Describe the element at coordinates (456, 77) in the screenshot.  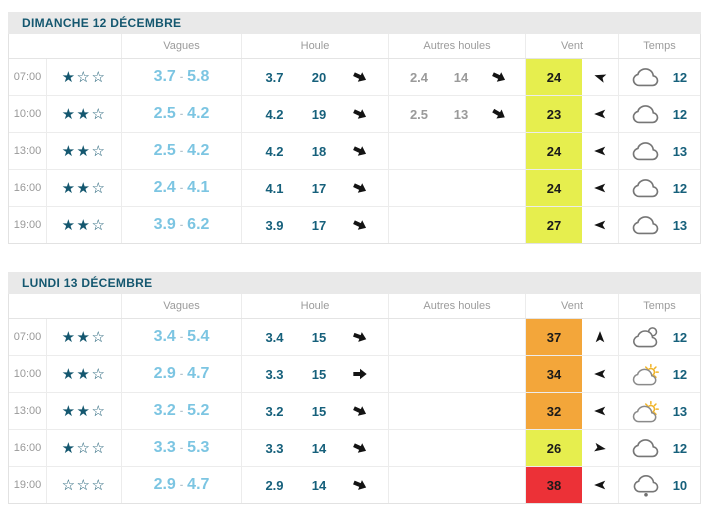
I see `secondary-swell-cell: 2.4 14` at that location.